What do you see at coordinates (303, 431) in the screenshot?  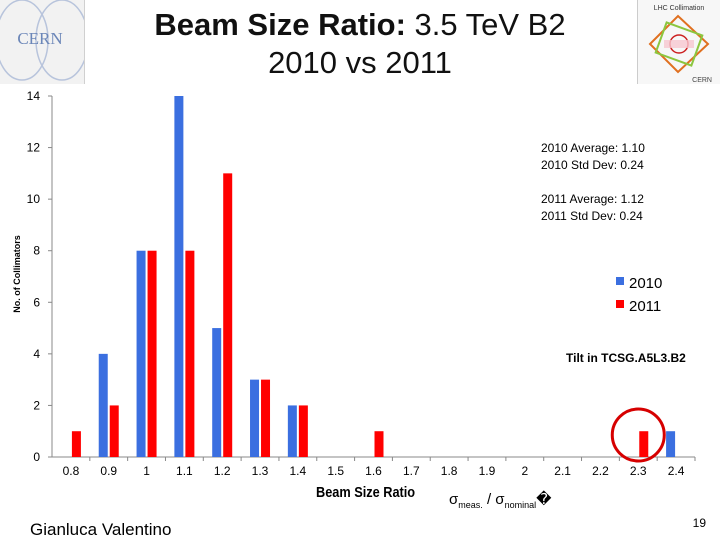 I see `bar-2011-1.4` at bounding box center [303, 431].